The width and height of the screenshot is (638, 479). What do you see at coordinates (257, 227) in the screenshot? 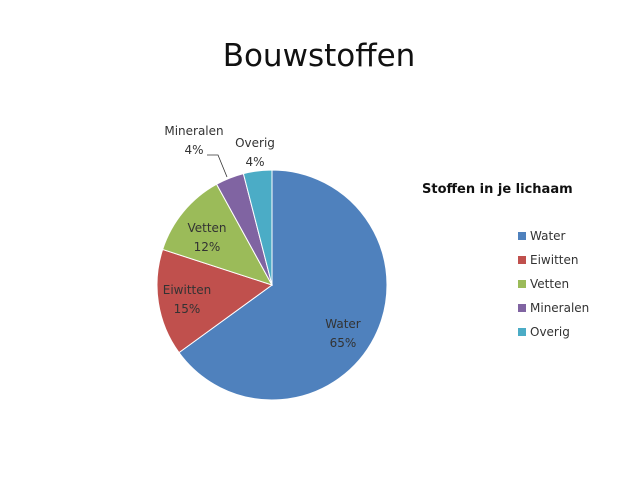
I see `pie-slice-overig` at bounding box center [257, 227].